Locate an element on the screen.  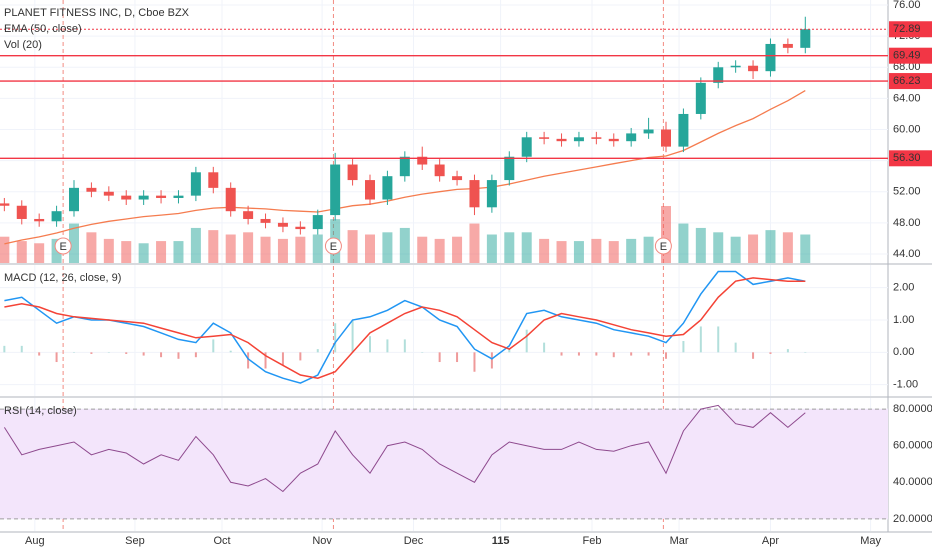
x-tick-label: Apr is located at coordinates (770, 541).